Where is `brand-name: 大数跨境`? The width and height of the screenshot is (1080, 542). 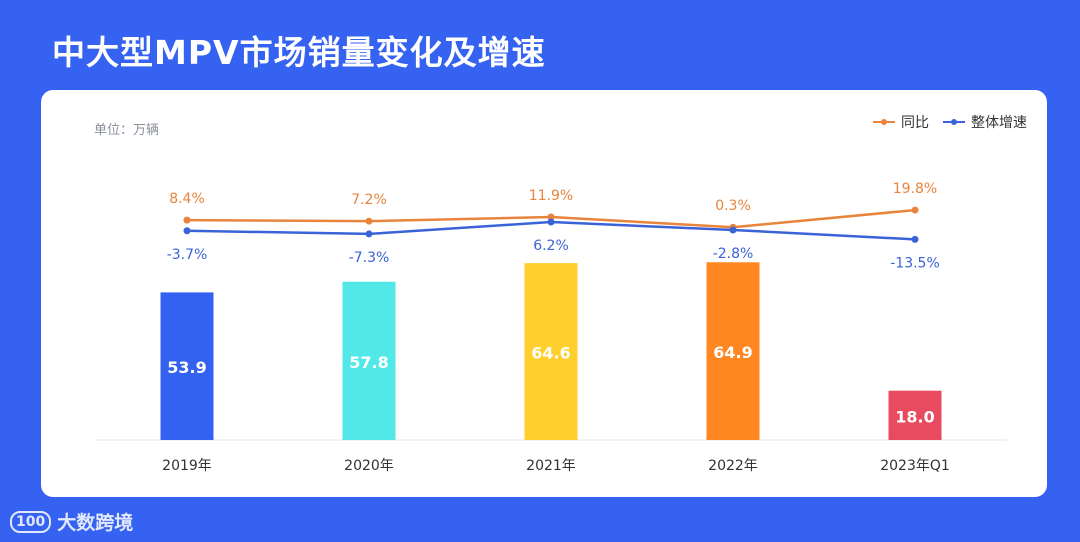 brand-name: 大数跨境 is located at coordinates (95, 523).